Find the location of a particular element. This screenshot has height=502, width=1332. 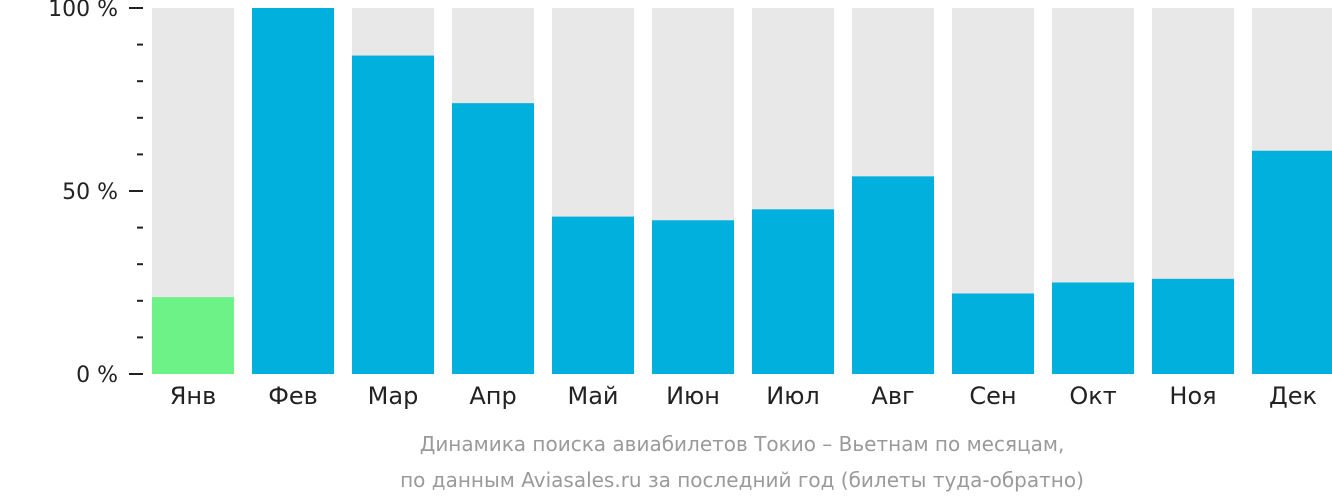

y-tick-label: 100 % is located at coordinates (83, 11).